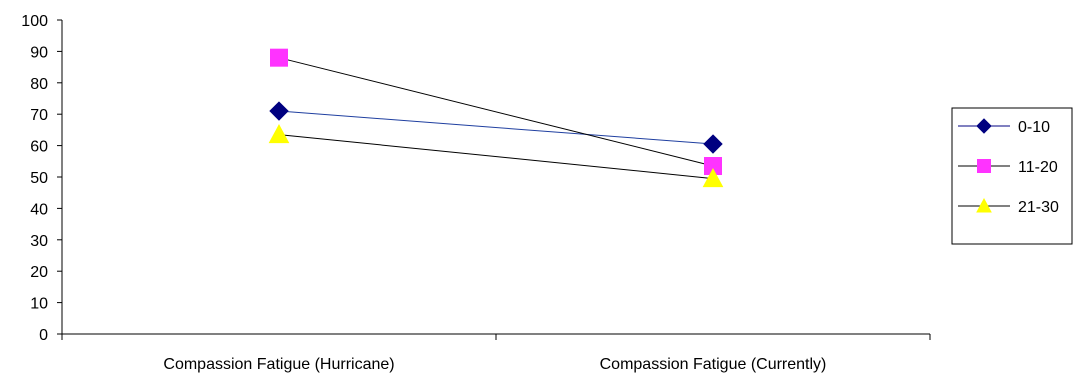 The height and width of the screenshot is (379, 1076). I want to click on y-tick-label: 70, so click(39, 115).